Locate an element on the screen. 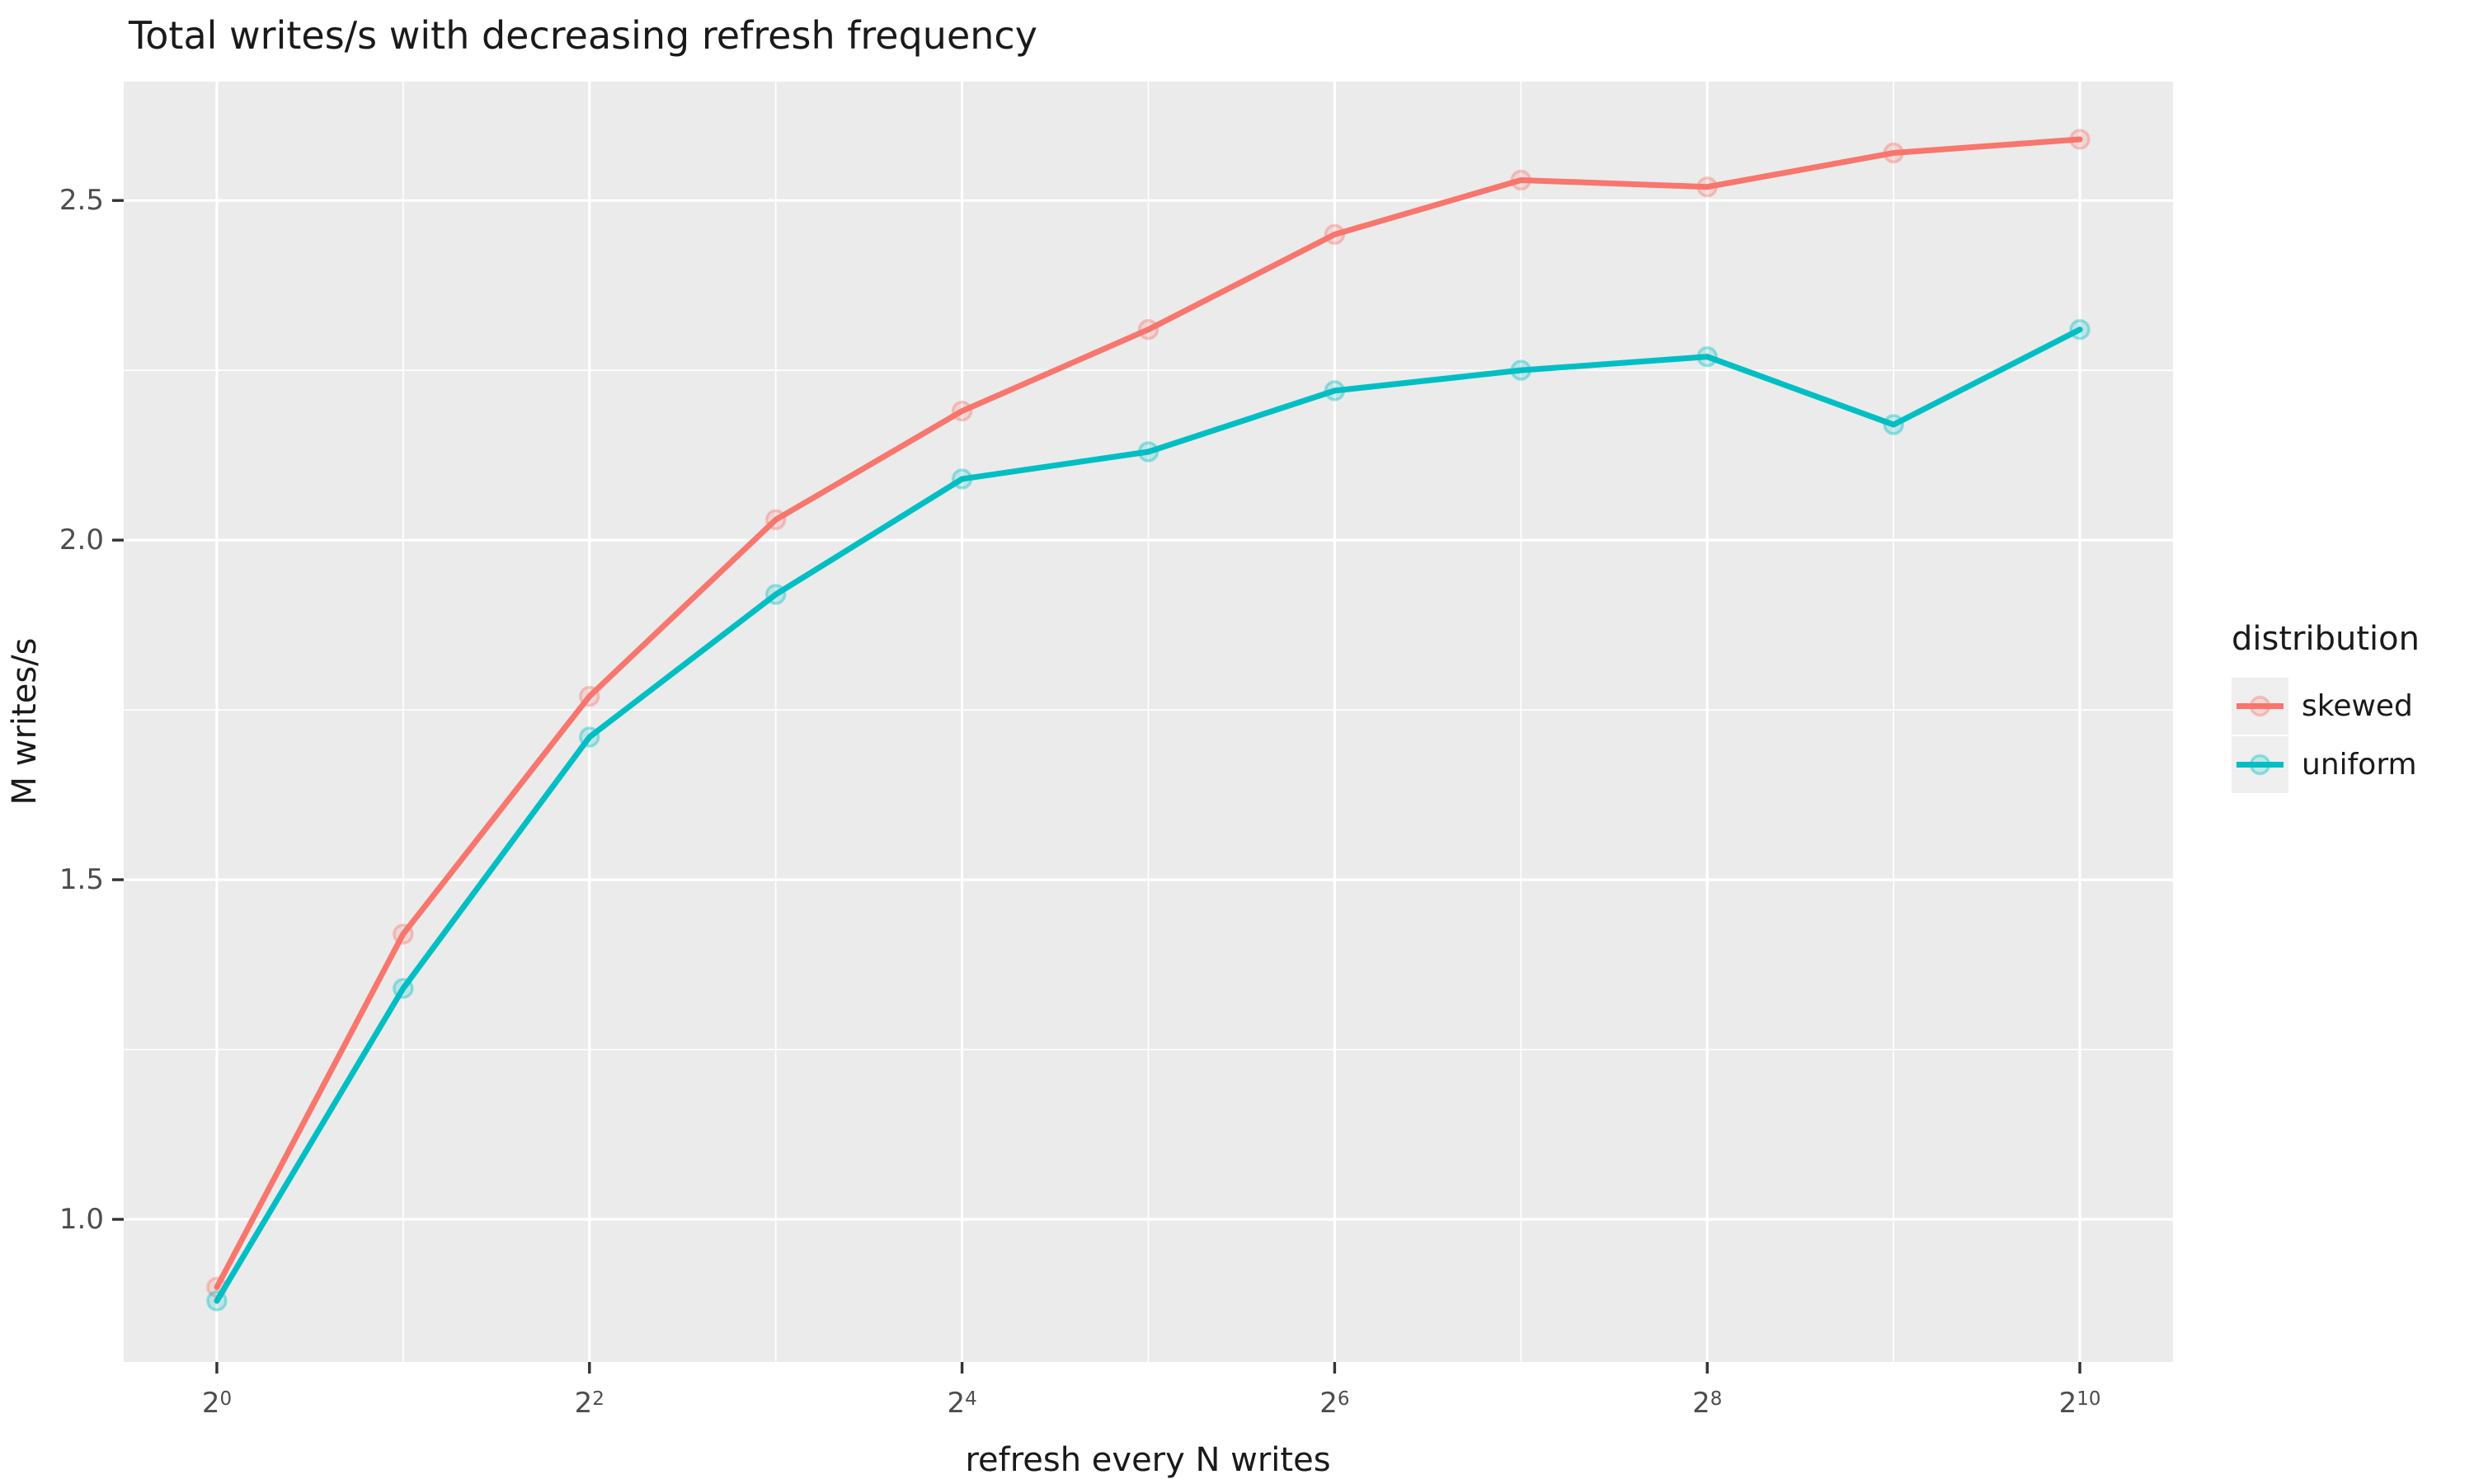  x-tick-label: 26 is located at coordinates (1334, 1403).